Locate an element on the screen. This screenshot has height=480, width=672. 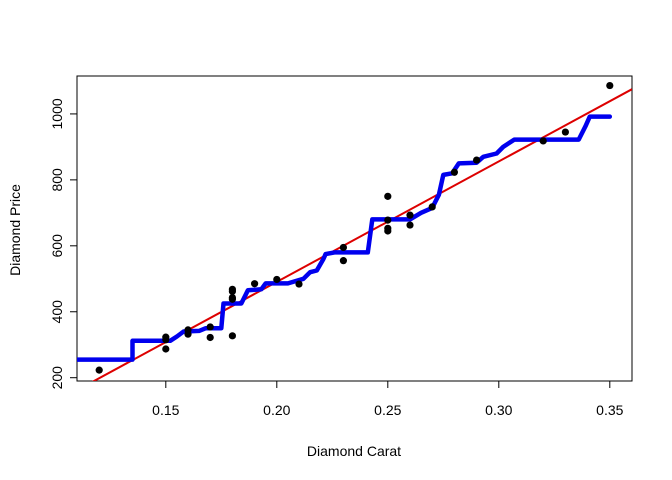
x-tick-label: 0.20 is located at coordinates (276, 410).